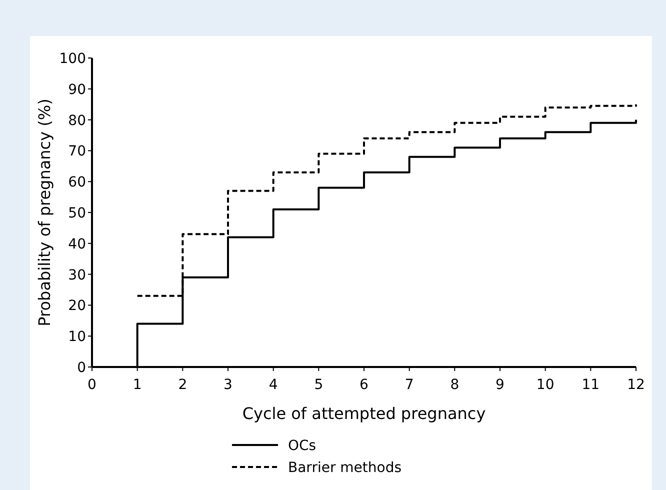  I want to click on y-tick-label: 50, so click(77, 214).